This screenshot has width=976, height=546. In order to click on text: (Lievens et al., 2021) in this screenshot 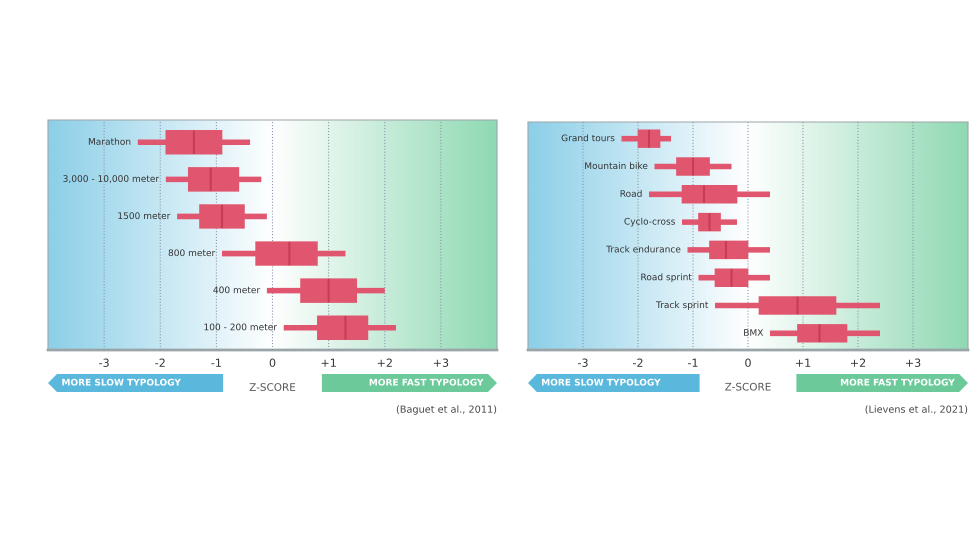, I will do `click(917, 409)`.